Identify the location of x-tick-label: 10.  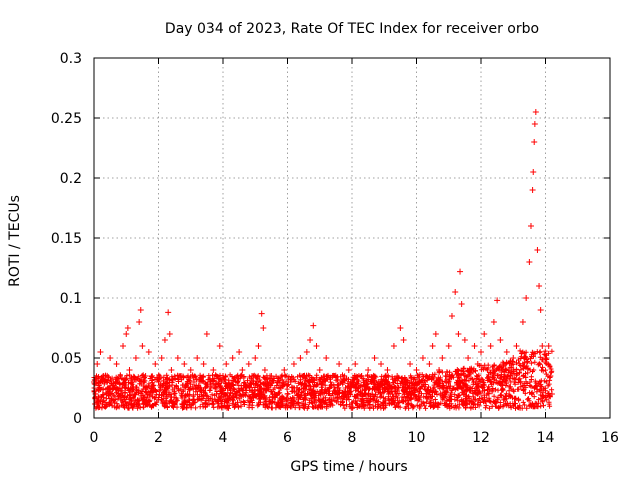
(417, 438).